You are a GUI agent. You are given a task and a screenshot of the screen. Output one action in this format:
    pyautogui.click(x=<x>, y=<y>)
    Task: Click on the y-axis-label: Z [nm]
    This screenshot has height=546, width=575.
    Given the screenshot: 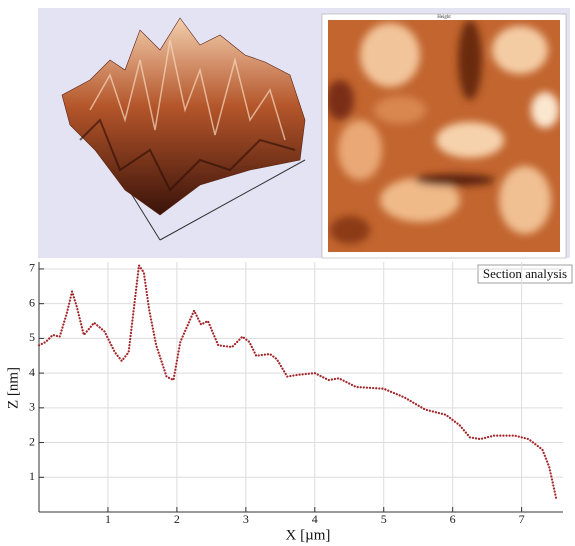 What is the action you would take?
    pyautogui.click(x=13, y=388)
    